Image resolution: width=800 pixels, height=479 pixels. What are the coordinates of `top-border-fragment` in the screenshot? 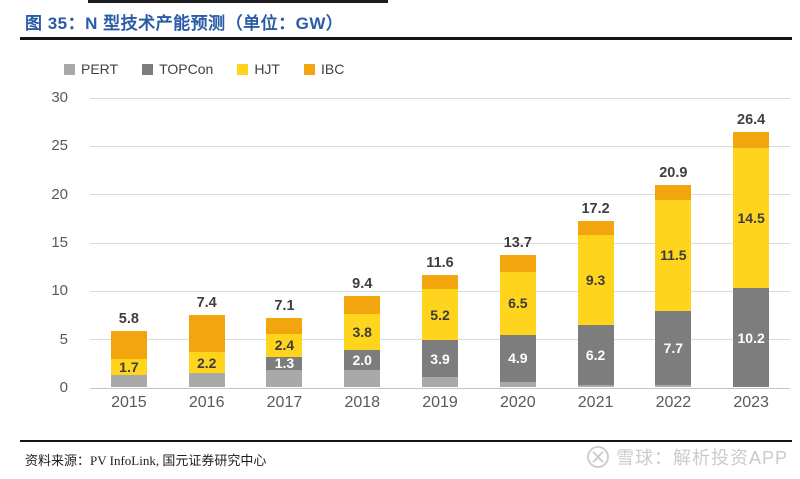 It's located at (238, 1).